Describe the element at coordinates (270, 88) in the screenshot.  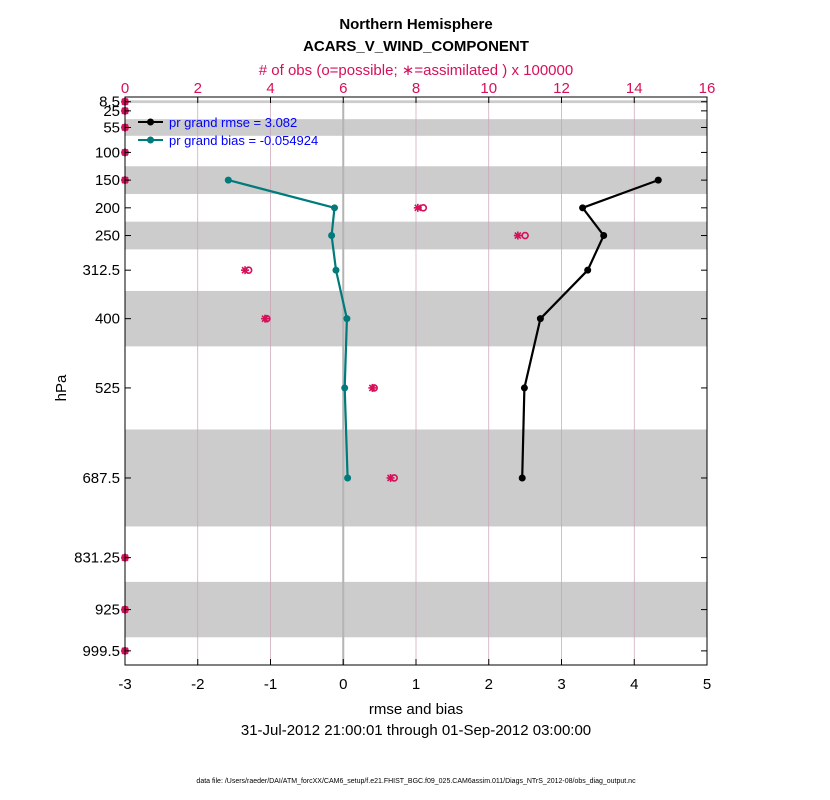
I see `top-tick-label: 4` at that location.